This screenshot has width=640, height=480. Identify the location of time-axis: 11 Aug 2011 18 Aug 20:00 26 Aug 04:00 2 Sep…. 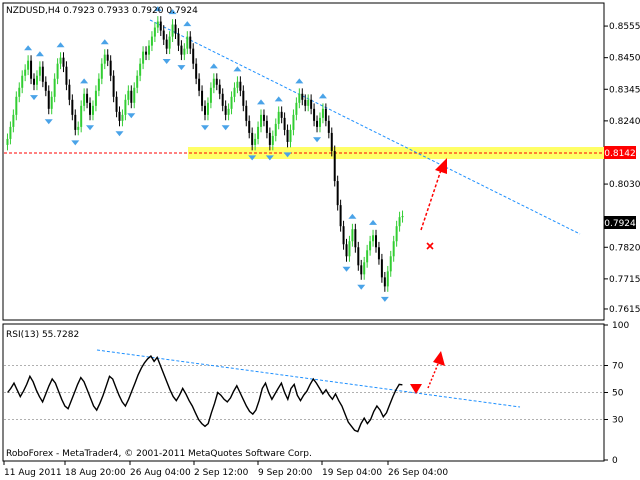
(225, 469).